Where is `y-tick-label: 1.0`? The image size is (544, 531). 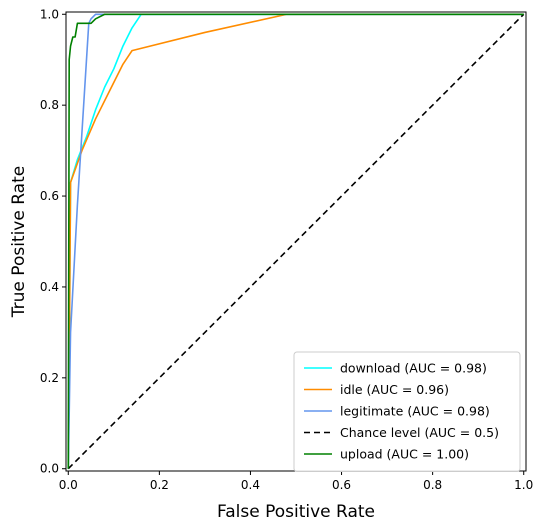 y-tick-label: 1.0 is located at coordinates (49, 14).